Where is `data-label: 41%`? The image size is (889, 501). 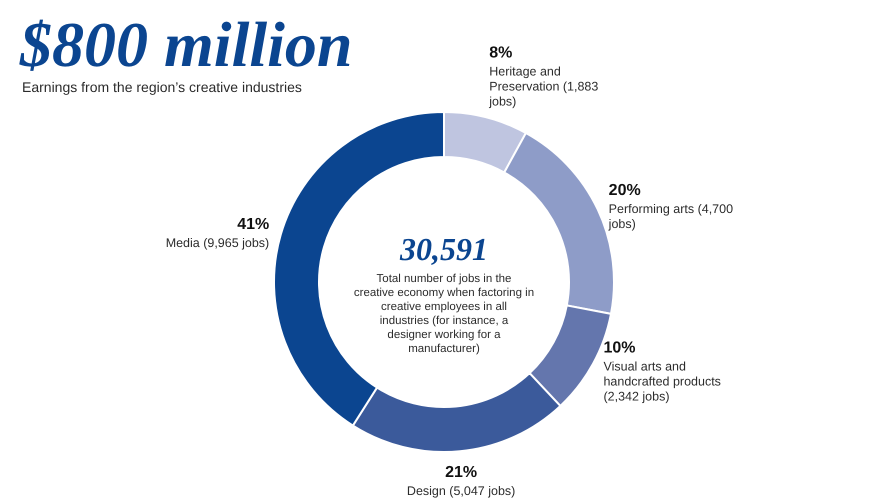
data-label: 41% is located at coordinates (253, 225).